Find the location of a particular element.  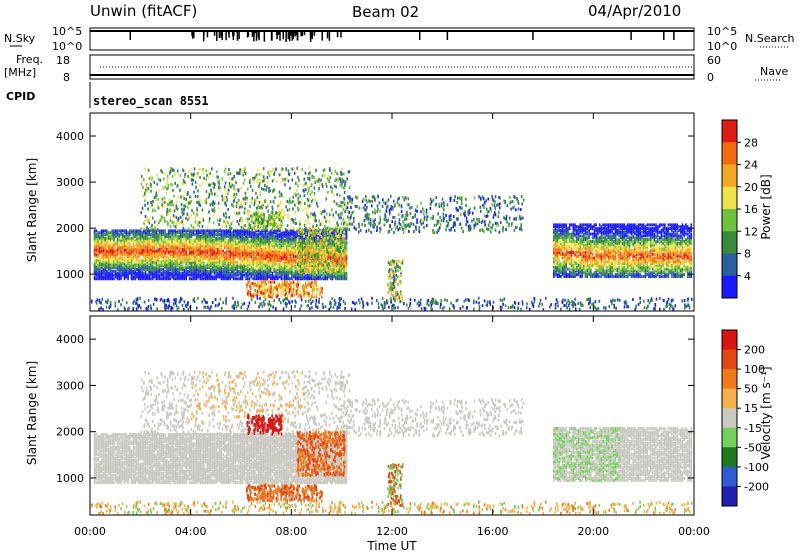

date-title: 04/Apr/2010 is located at coordinates (634, 11).